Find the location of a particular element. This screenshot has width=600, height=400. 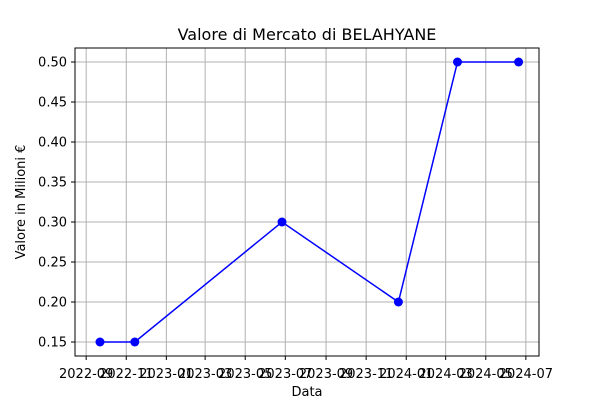

y-tick-label: 0.50 is located at coordinates (52, 63).